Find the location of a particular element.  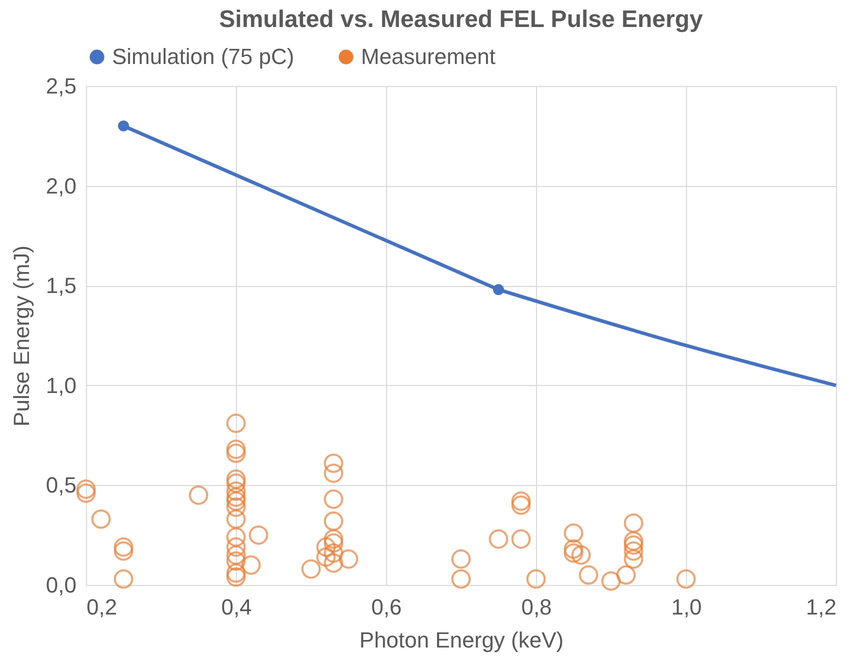

x-tick-label: 0,2 is located at coordinates (102, 607).